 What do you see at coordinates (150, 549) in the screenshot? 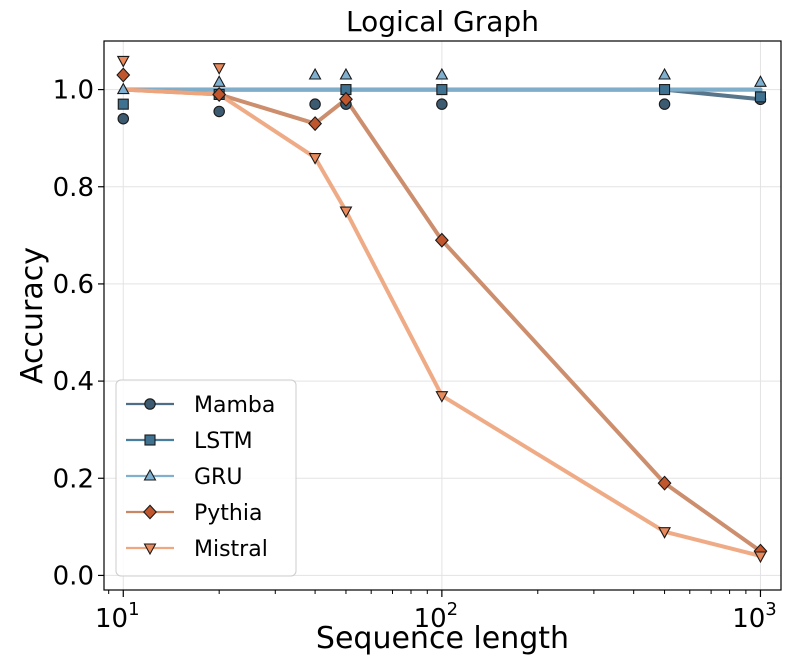
I see `legend-marker-mistral` at bounding box center [150, 549].